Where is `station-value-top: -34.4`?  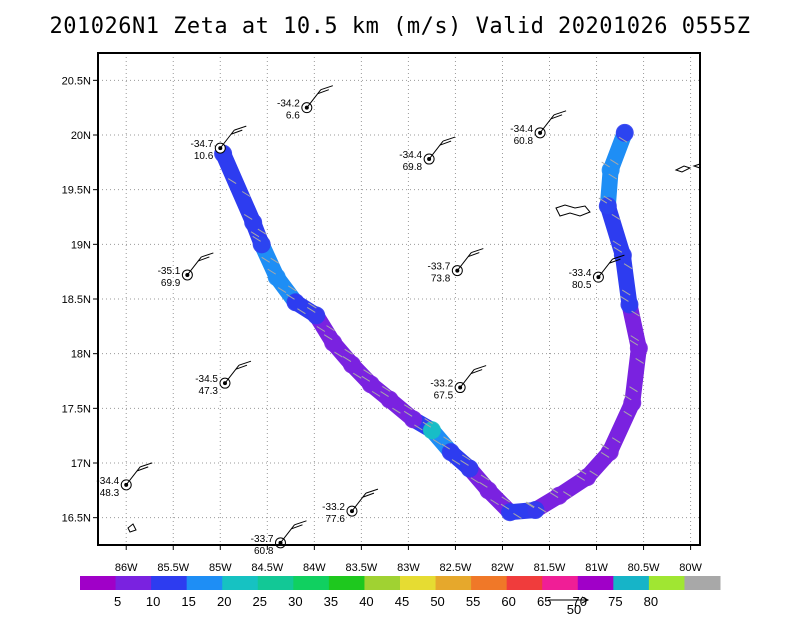
station-value-top: -34.4 is located at coordinates (410, 155).